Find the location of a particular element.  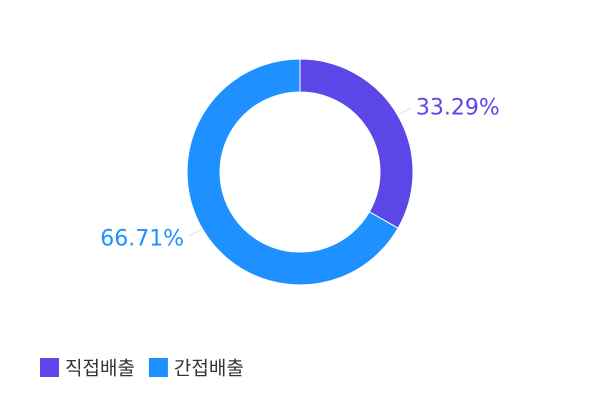

legend-label: 간접배출 is located at coordinates (209, 369).